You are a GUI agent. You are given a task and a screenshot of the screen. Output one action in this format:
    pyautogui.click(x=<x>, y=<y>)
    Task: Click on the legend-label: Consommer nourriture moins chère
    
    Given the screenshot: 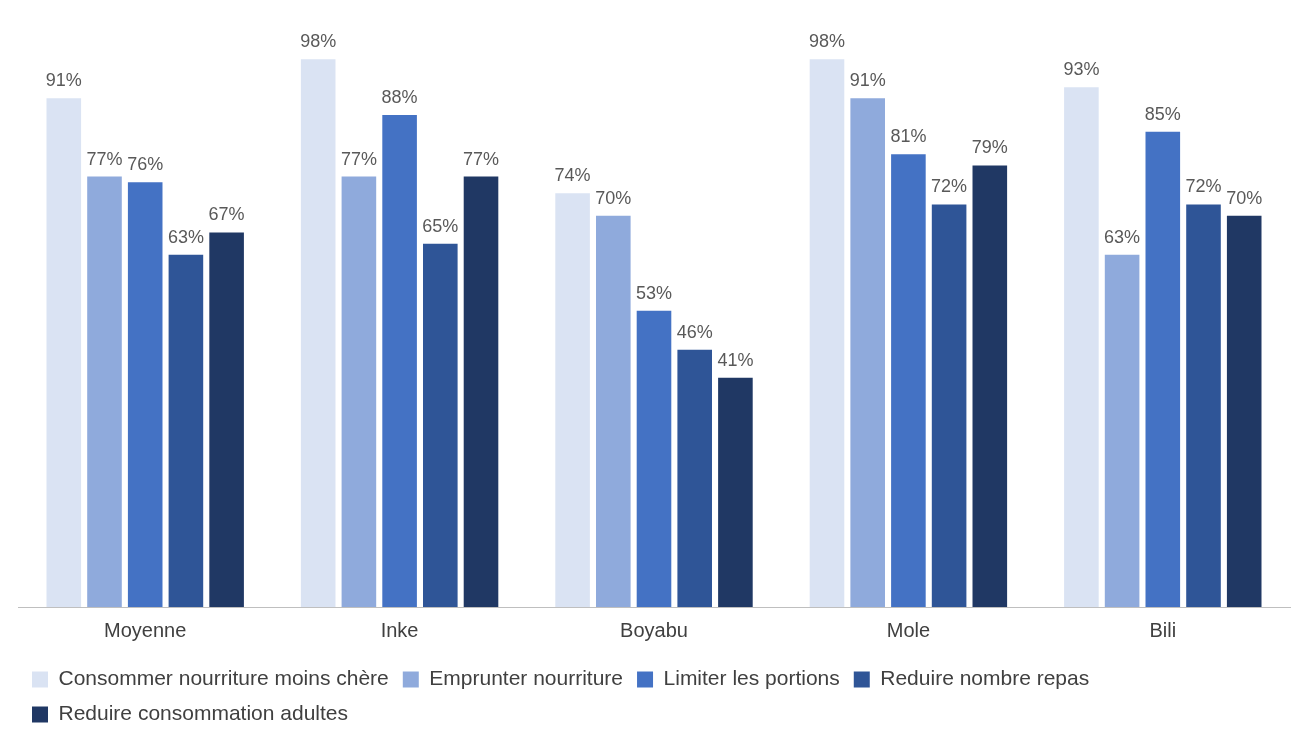 What is the action you would take?
    pyautogui.click(x=223, y=678)
    